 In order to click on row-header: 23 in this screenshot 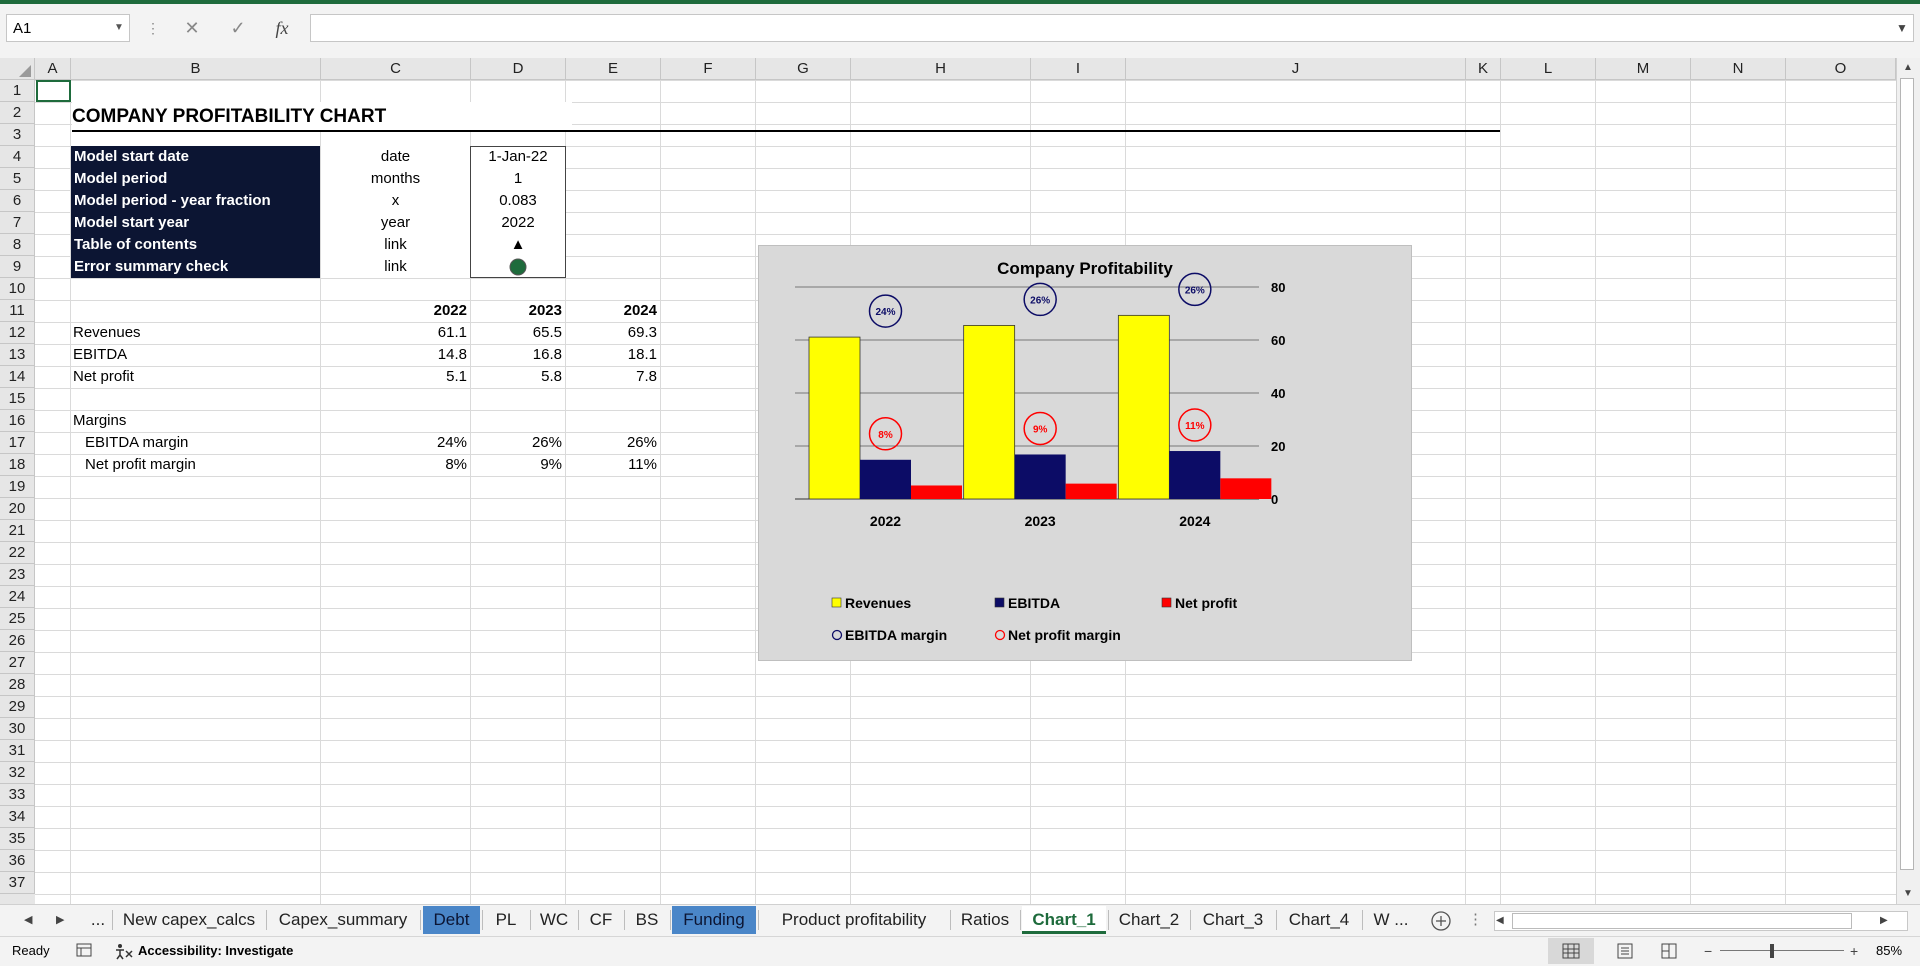, I will do `click(17, 575)`.